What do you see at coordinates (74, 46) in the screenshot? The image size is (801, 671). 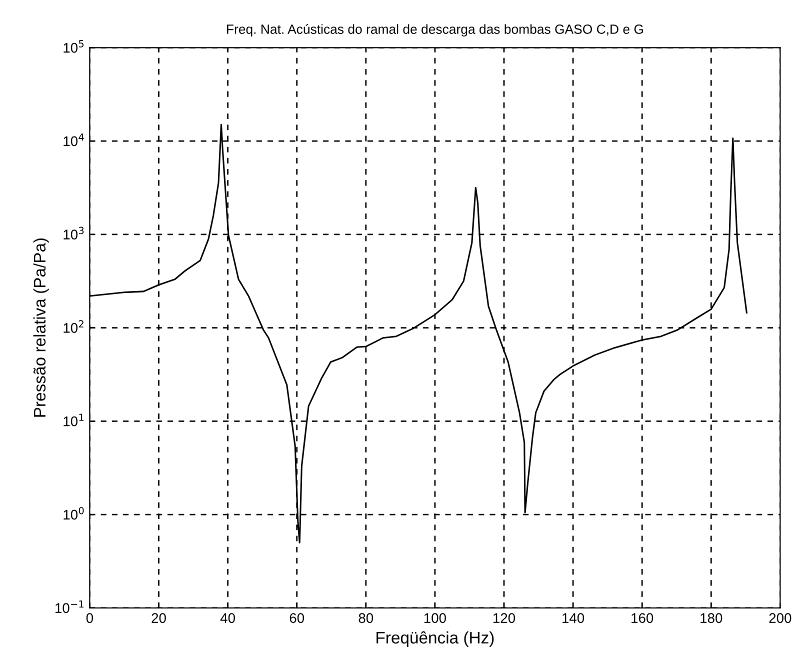 I see `y-tick-label: 10$^{5}$` at bounding box center [74, 46].